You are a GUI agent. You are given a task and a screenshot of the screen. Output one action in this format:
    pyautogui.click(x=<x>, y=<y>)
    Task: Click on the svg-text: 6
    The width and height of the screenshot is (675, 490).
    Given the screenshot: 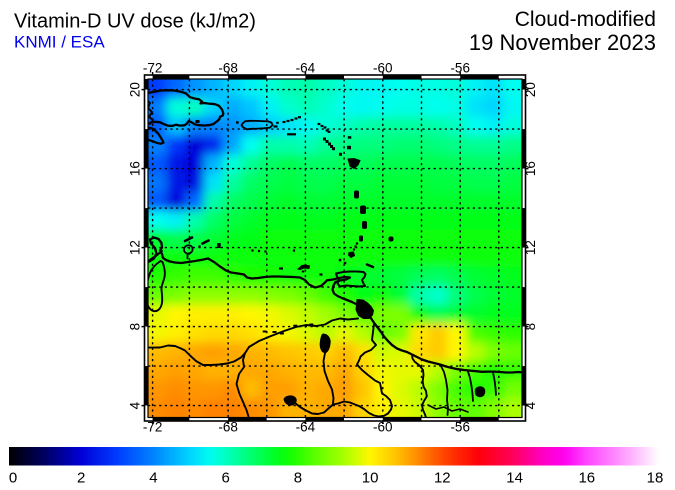 What is the action you would take?
    pyautogui.click(x=226, y=478)
    